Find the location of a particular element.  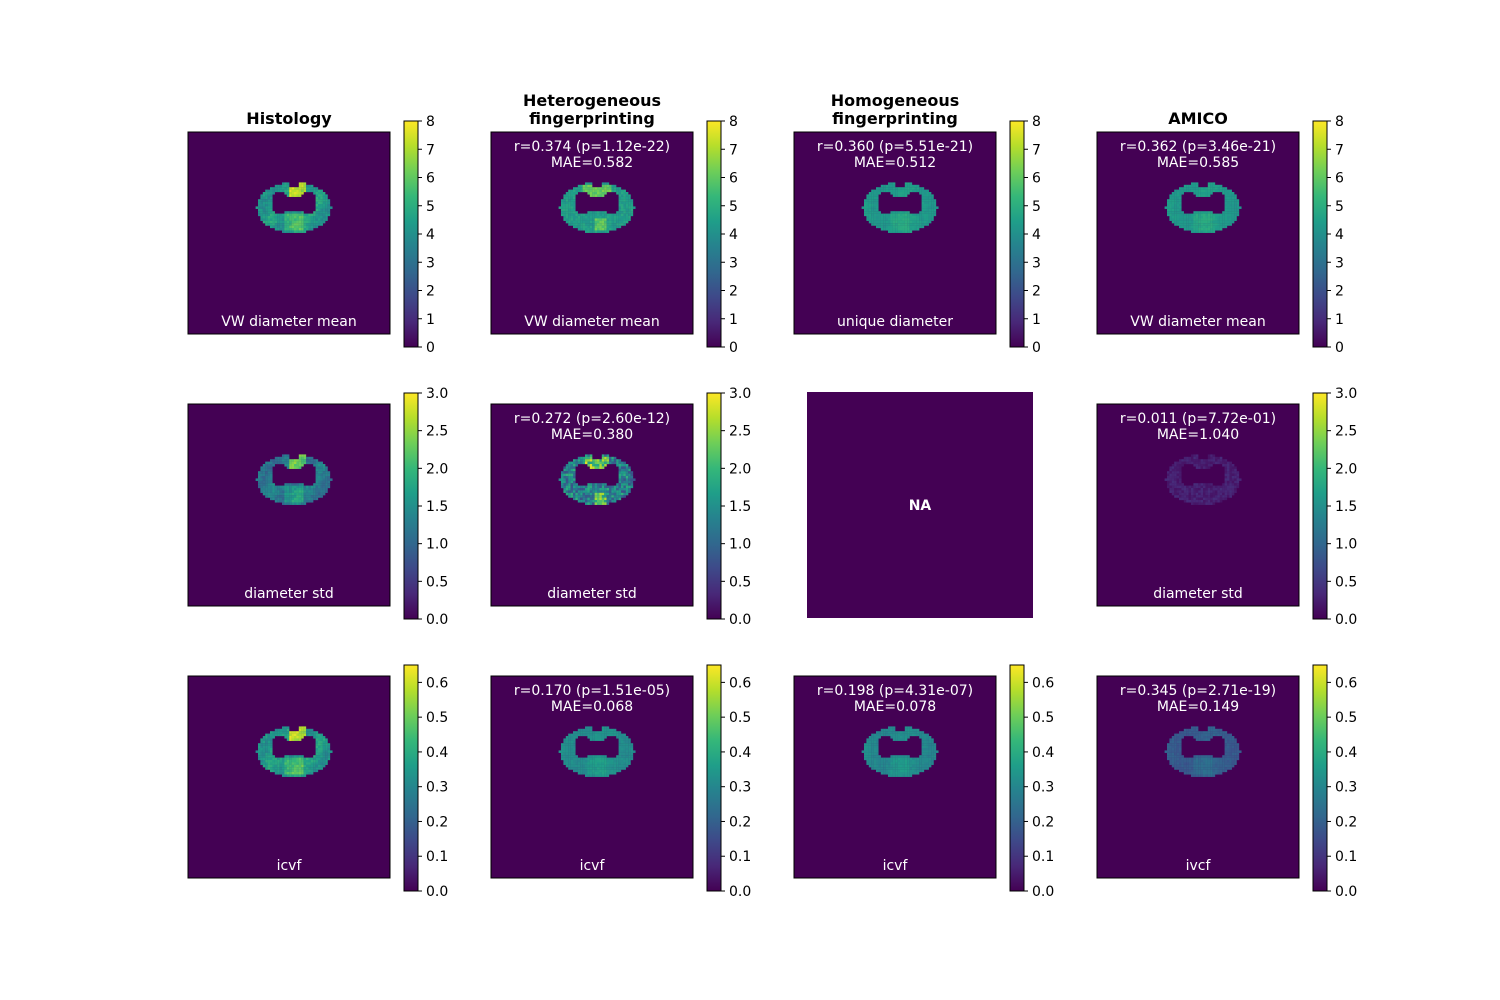

column-title-2-line-0: Homogeneous is located at coordinates (895, 100).